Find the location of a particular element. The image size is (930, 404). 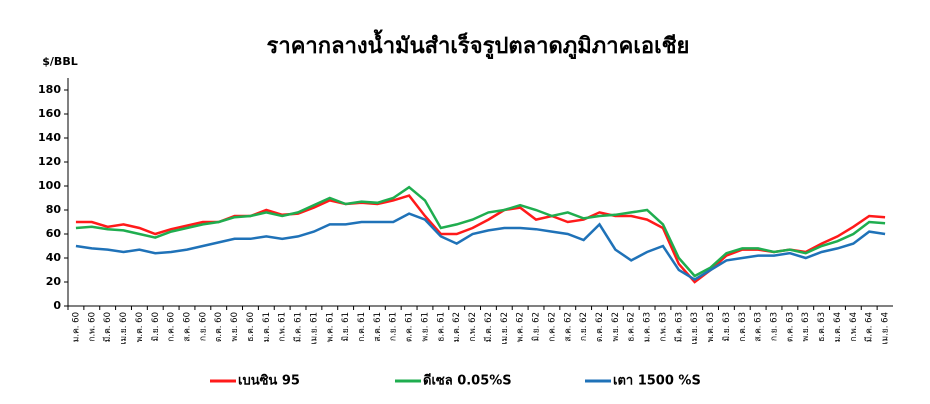

x-tick-label: มี.ค. 60 is located at coordinates (107, 327).